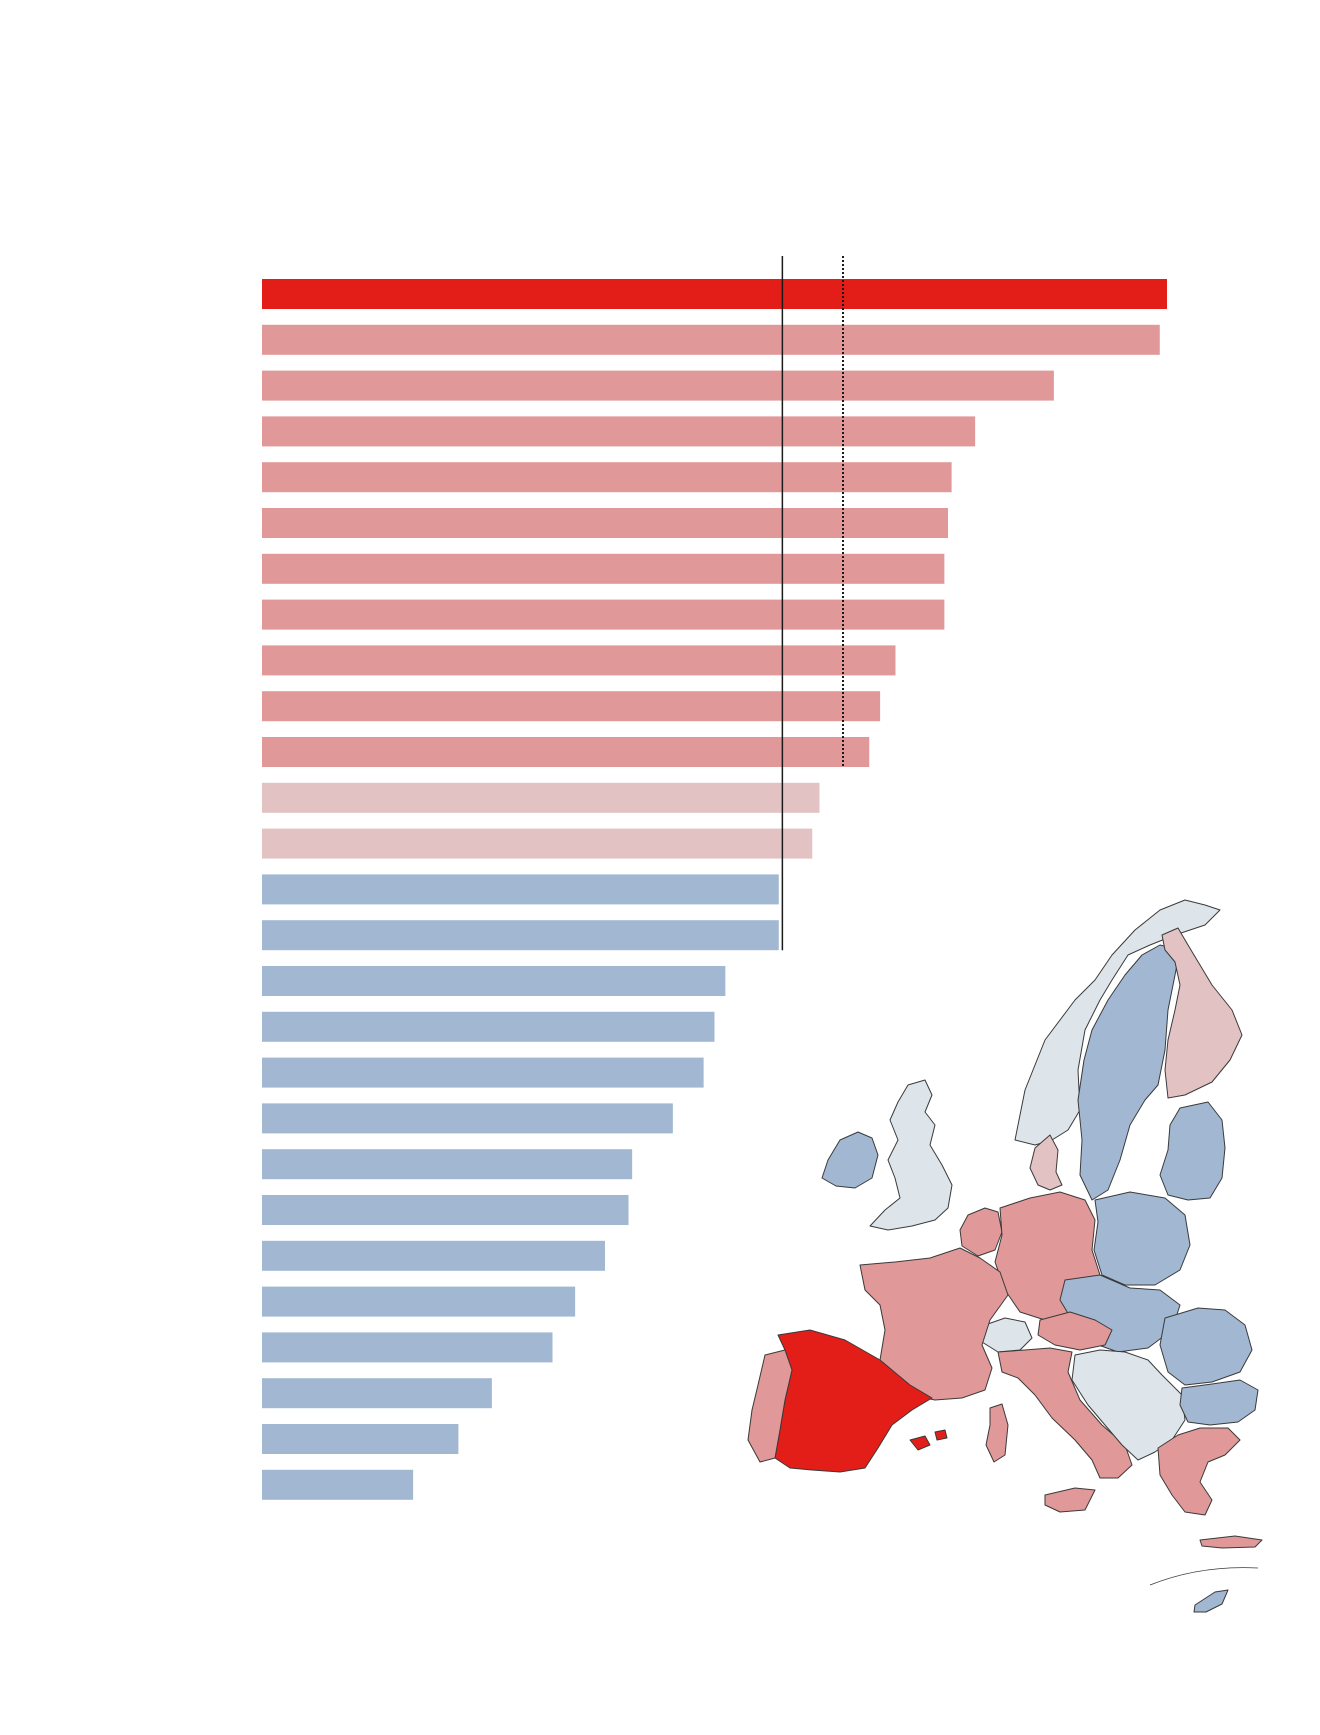 The height and width of the screenshot is (1735, 1320). What do you see at coordinates (1206, 1346) in the screenshot?
I see `map-region-romania` at bounding box center [1206, 1346].